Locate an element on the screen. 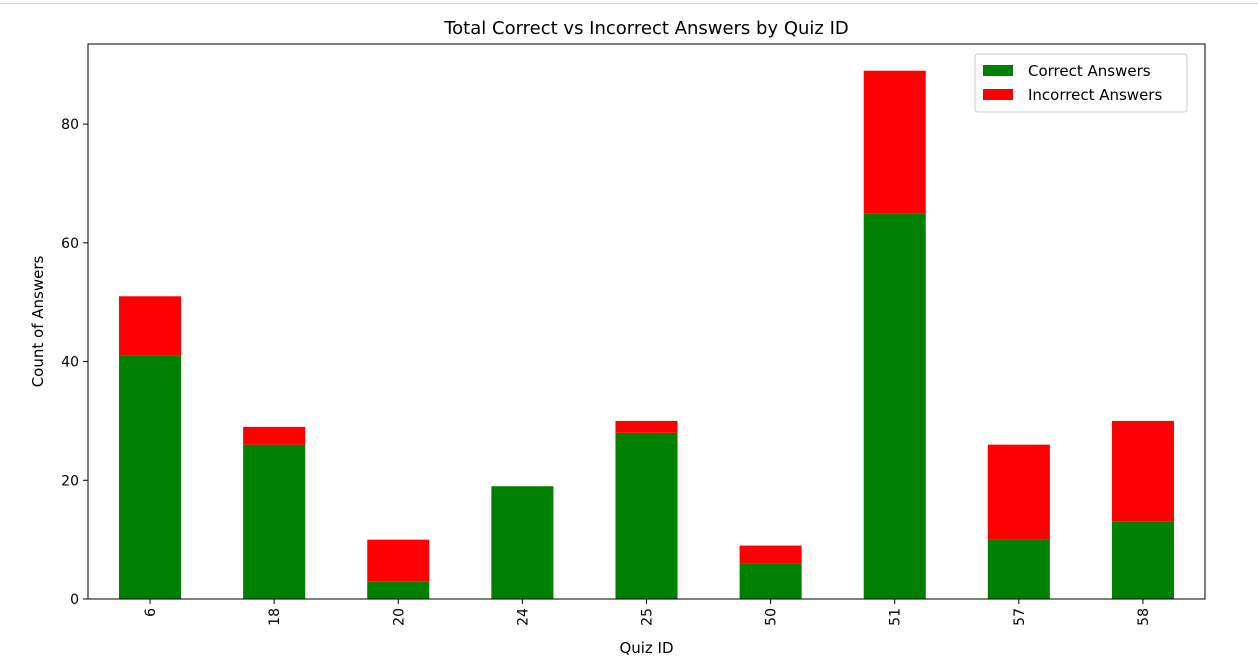  x-tick-label: 18 is located at coordinates (275, 617).